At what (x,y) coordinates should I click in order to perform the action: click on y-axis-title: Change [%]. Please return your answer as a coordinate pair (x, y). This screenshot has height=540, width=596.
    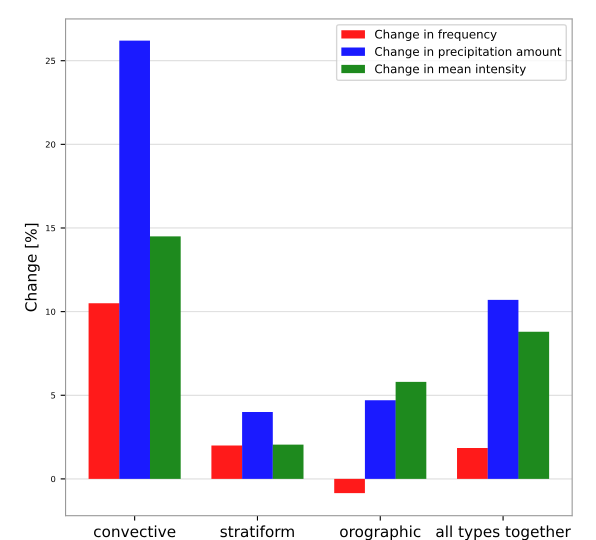
    Looking at the image, I should click on (32, 268).